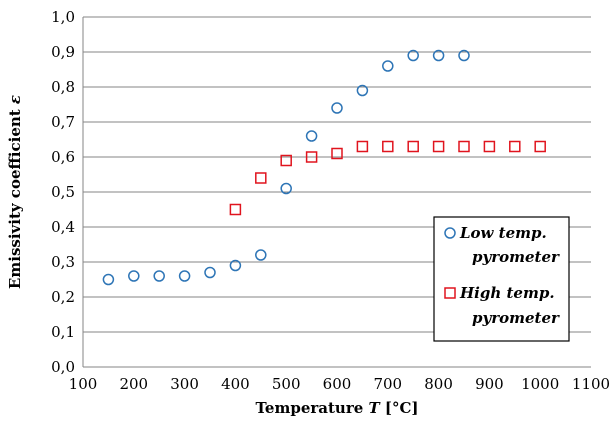  Describe the element at coordinates (503, 233) in the screenshot. I see `legend-label-line1: Low temp.` at that location.